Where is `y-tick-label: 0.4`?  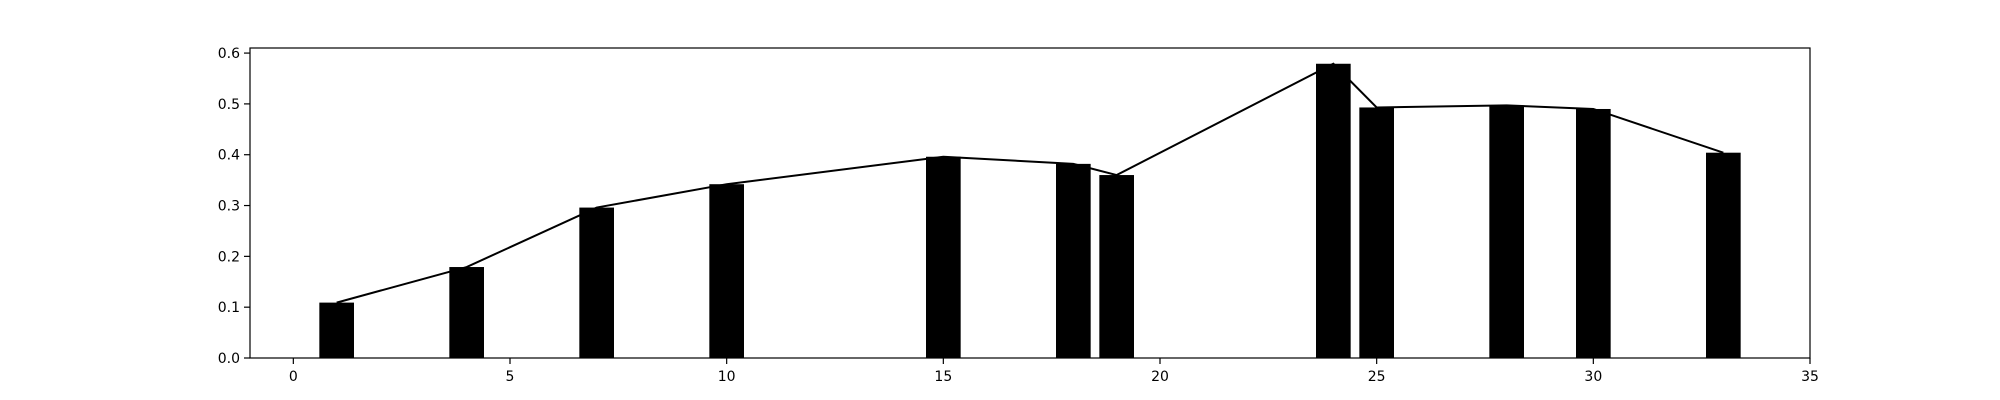
y-tick-label: 0.4 is located at coordinates (229, 156).